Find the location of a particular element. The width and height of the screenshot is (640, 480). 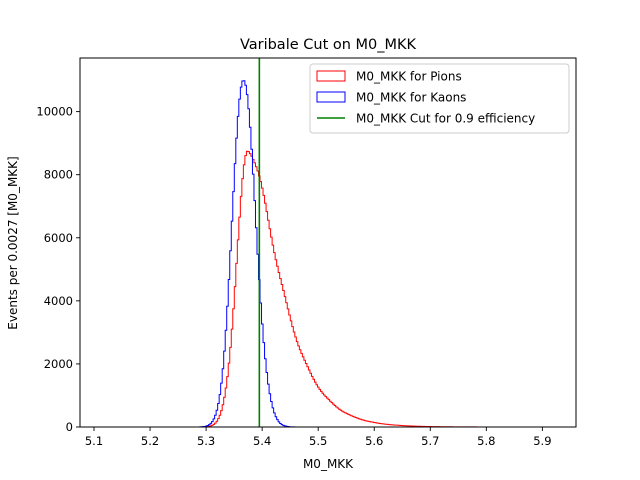

y-tick-label: 4000 is located at coordinates (58, 301).